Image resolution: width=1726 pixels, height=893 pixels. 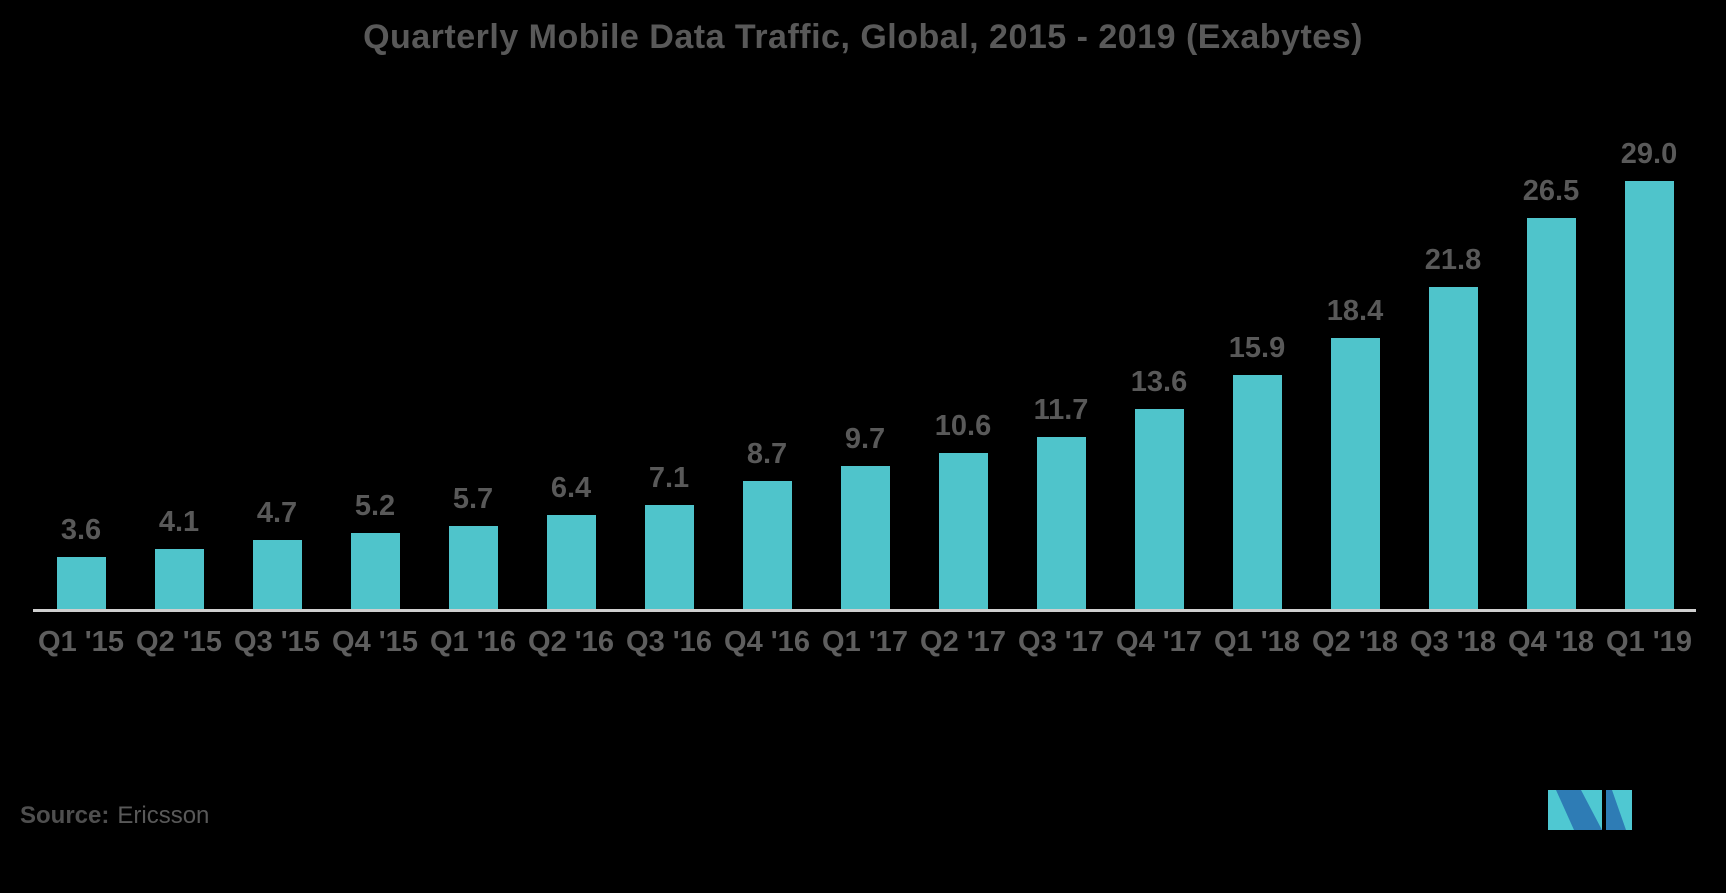 What do you see at coordinates (81, 365) in the screenshot?
I see `bar-group: 3.6` at bounding box center [81, 365].